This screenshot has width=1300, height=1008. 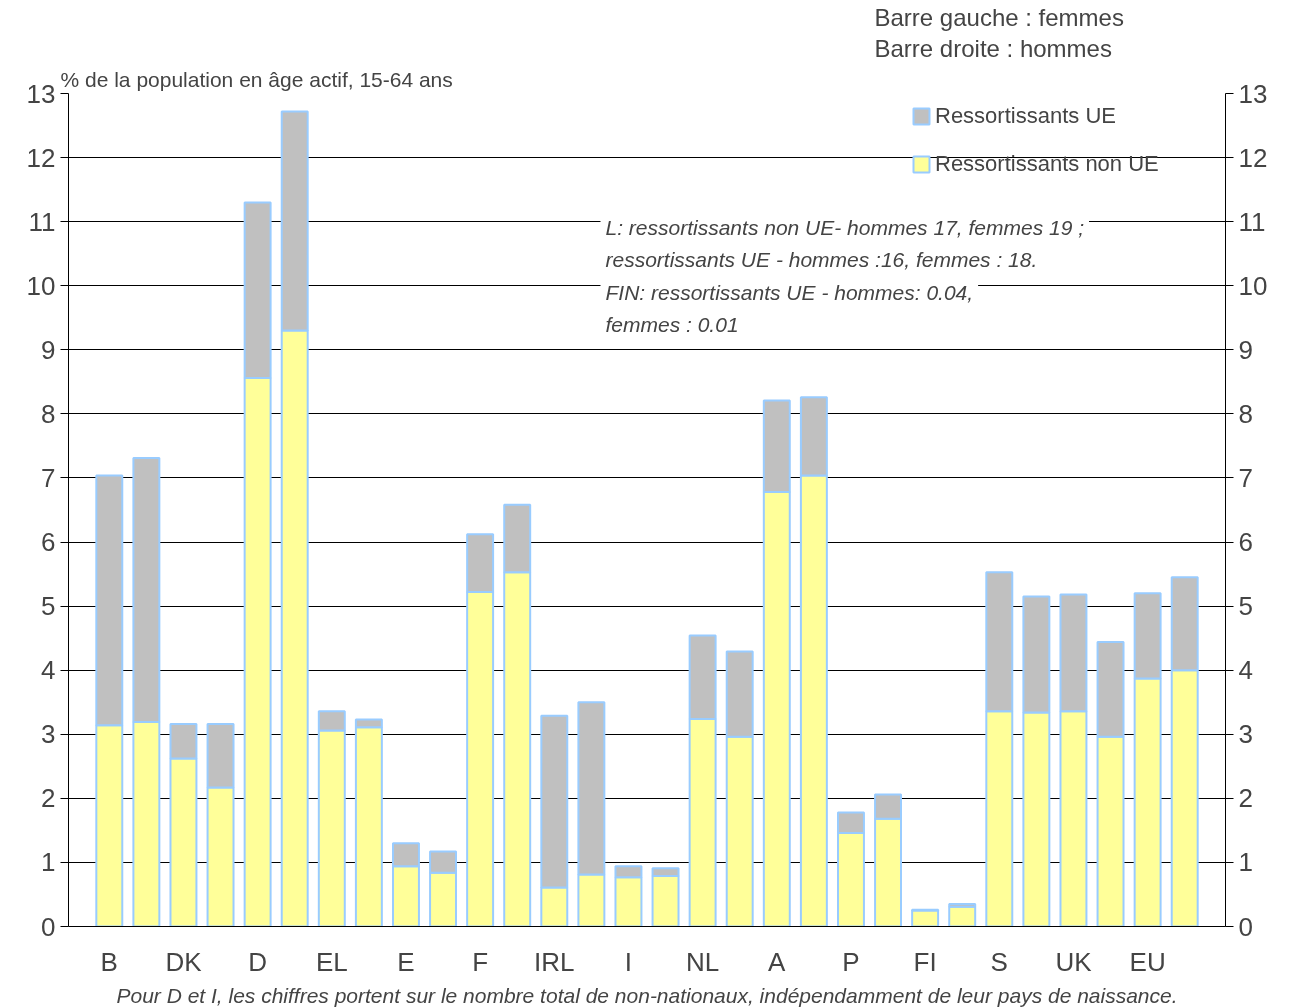 What do you see at coordinates (48, 349) in the screenshot?
I see `y-tick-label: 9` at bounding box center [48, 349].